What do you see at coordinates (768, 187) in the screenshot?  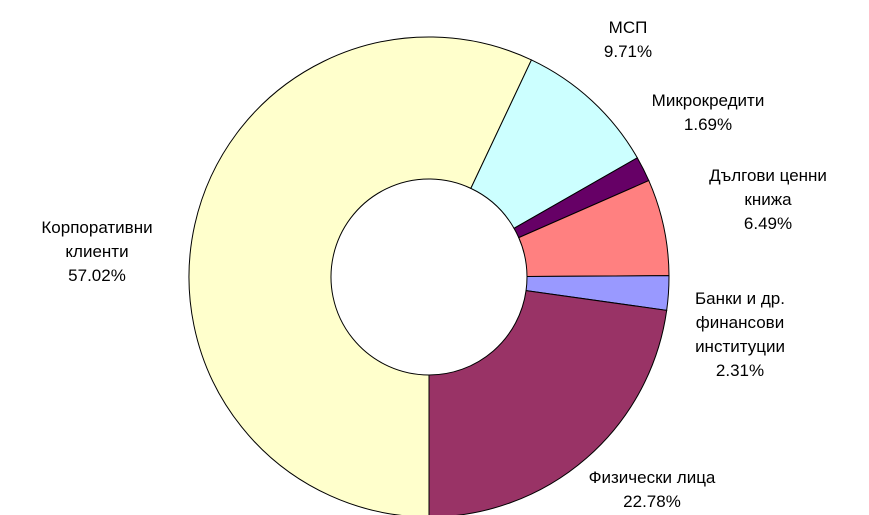 I see `category-label: Дългови ценни книжа` at bounding box center [768, 187].